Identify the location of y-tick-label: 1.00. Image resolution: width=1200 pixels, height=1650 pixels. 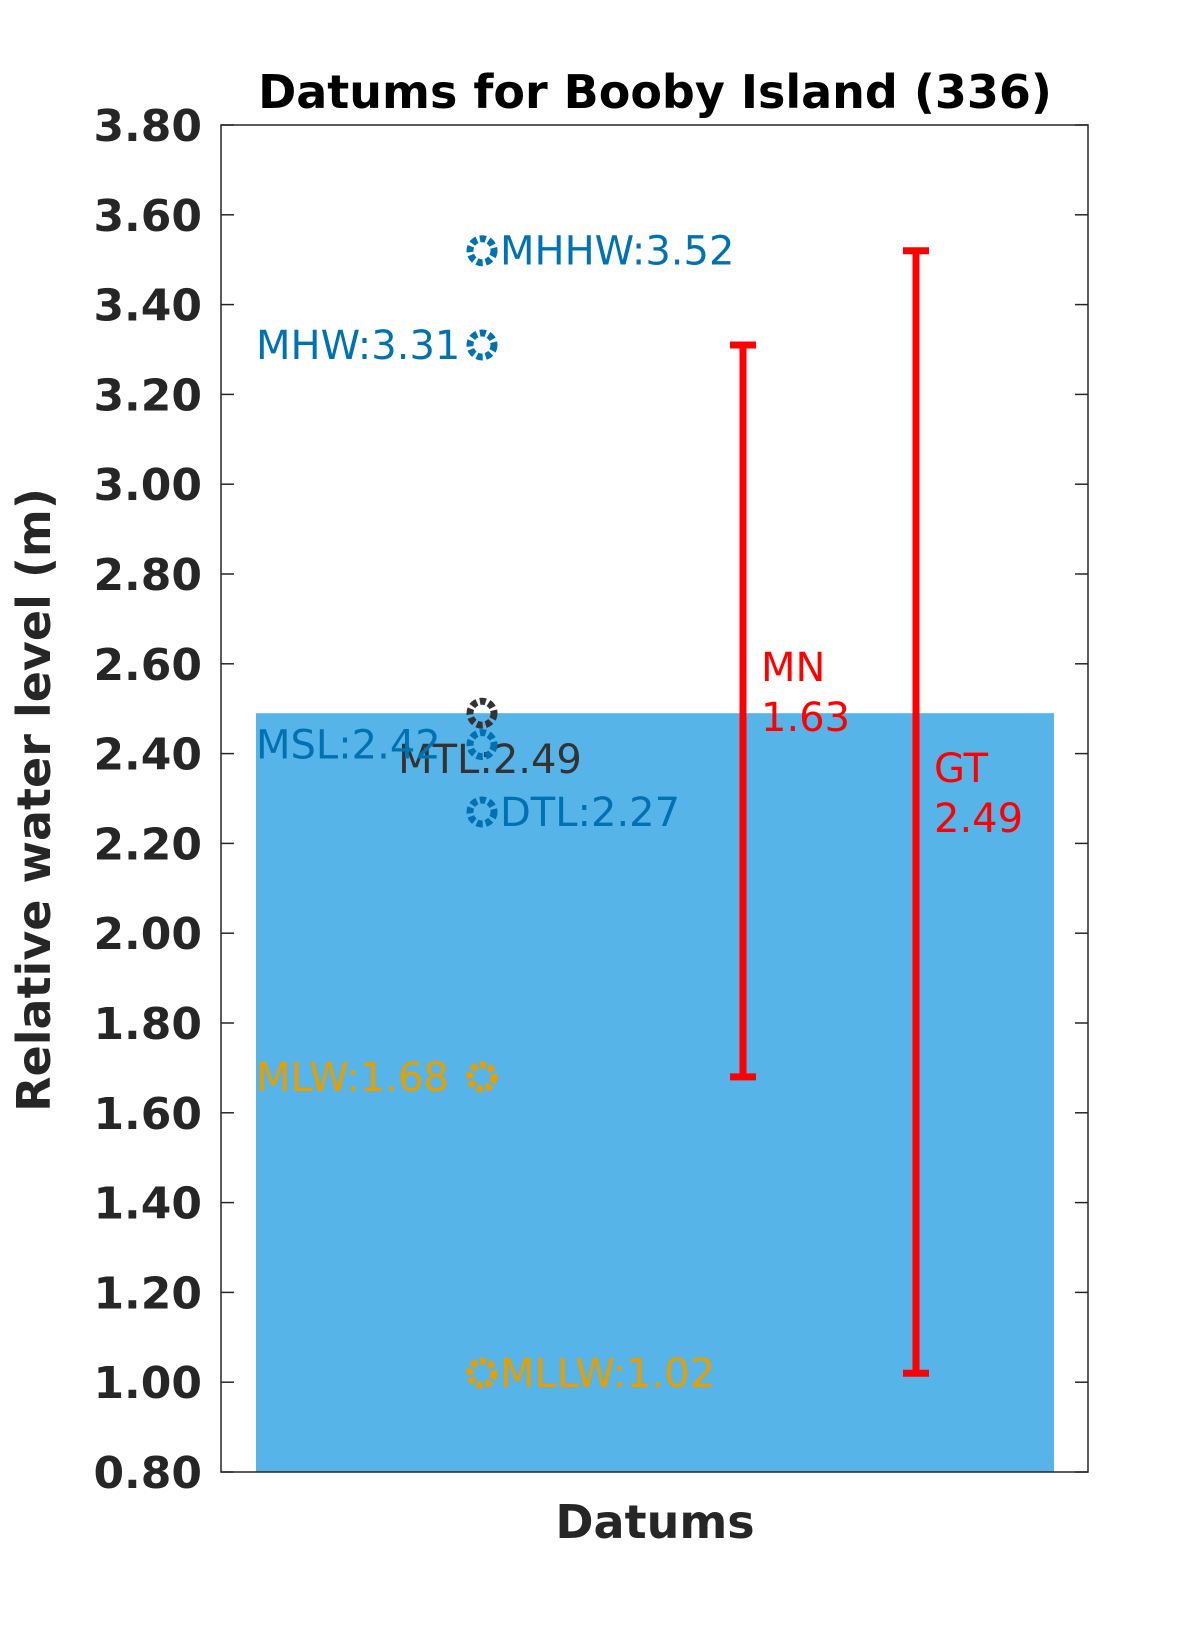
(147, 1383).